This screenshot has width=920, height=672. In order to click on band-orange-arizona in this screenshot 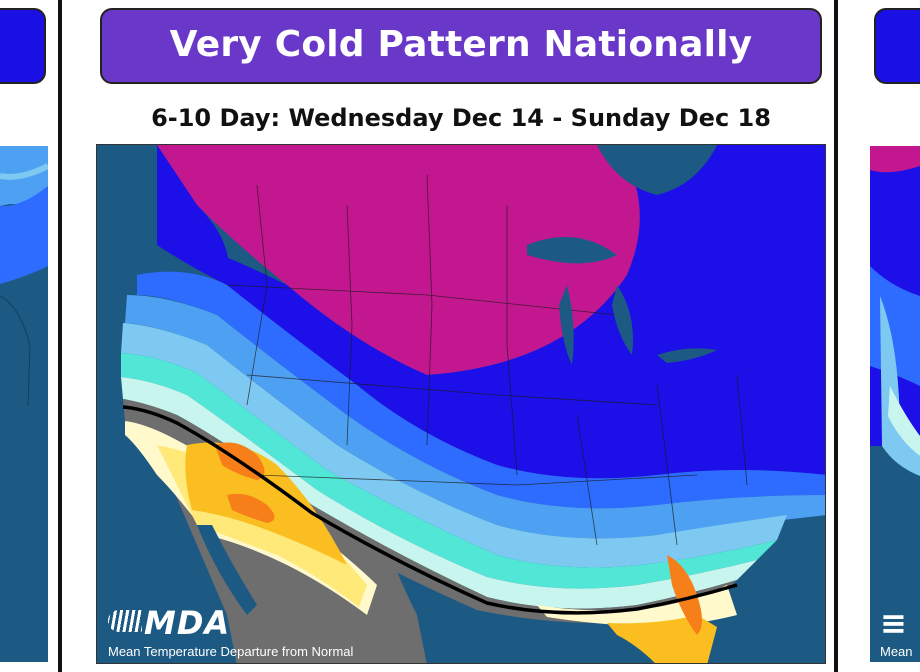, I will do `click(251, 508)`.